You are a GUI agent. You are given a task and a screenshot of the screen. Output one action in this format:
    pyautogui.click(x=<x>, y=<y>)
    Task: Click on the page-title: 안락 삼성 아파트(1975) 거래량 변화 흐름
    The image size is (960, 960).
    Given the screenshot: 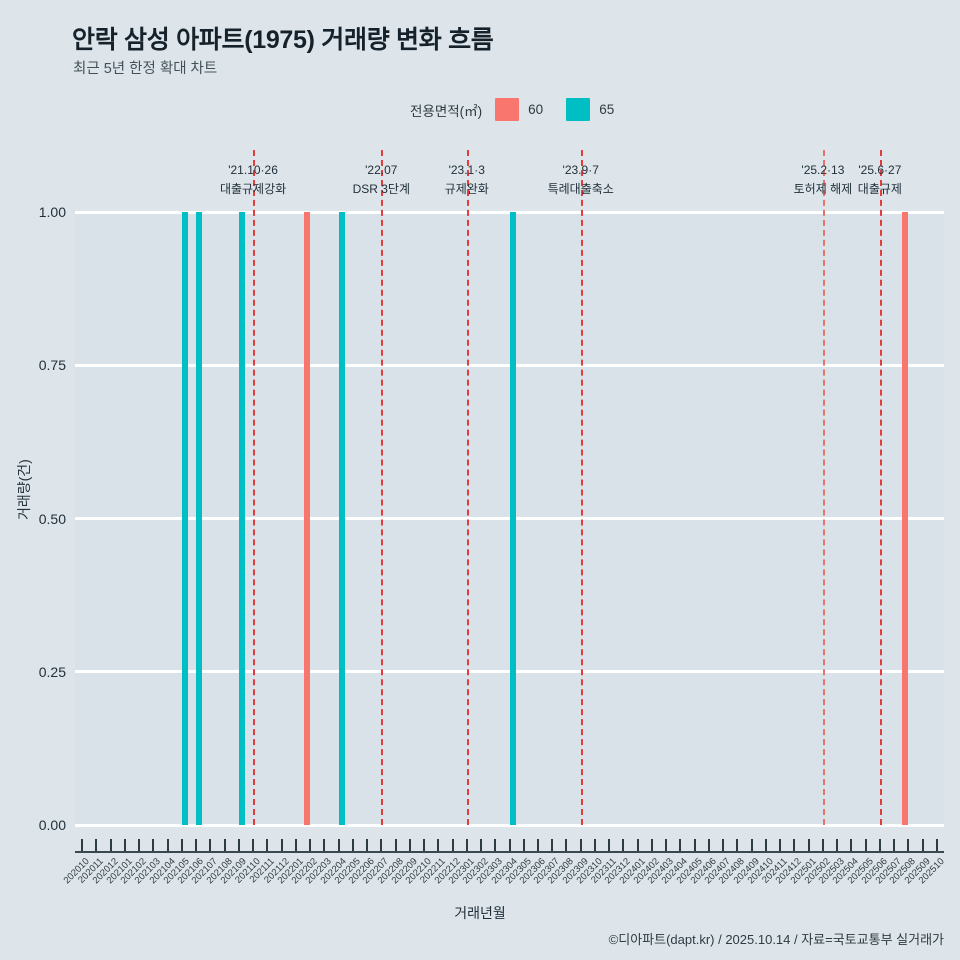 What is the action you would take?
    pyautogui.click(x=283, y=40)
    